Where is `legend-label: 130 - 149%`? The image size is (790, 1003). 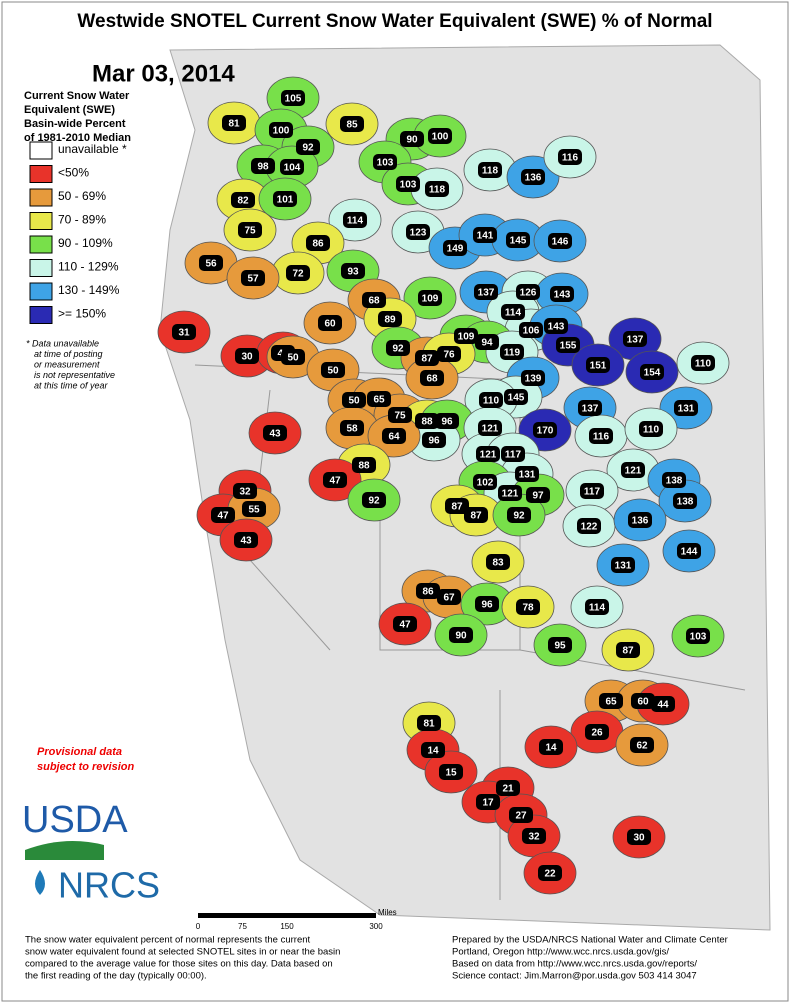
legend-label: 130 - 149% is located at coordinates (89, 290).